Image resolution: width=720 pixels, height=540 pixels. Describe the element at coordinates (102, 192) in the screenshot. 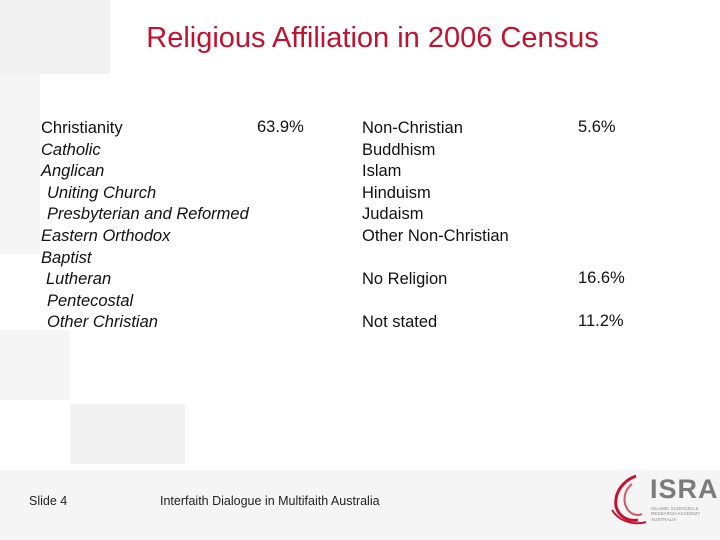

I see `list-item-uniting-church: Uniting Church` at that location.